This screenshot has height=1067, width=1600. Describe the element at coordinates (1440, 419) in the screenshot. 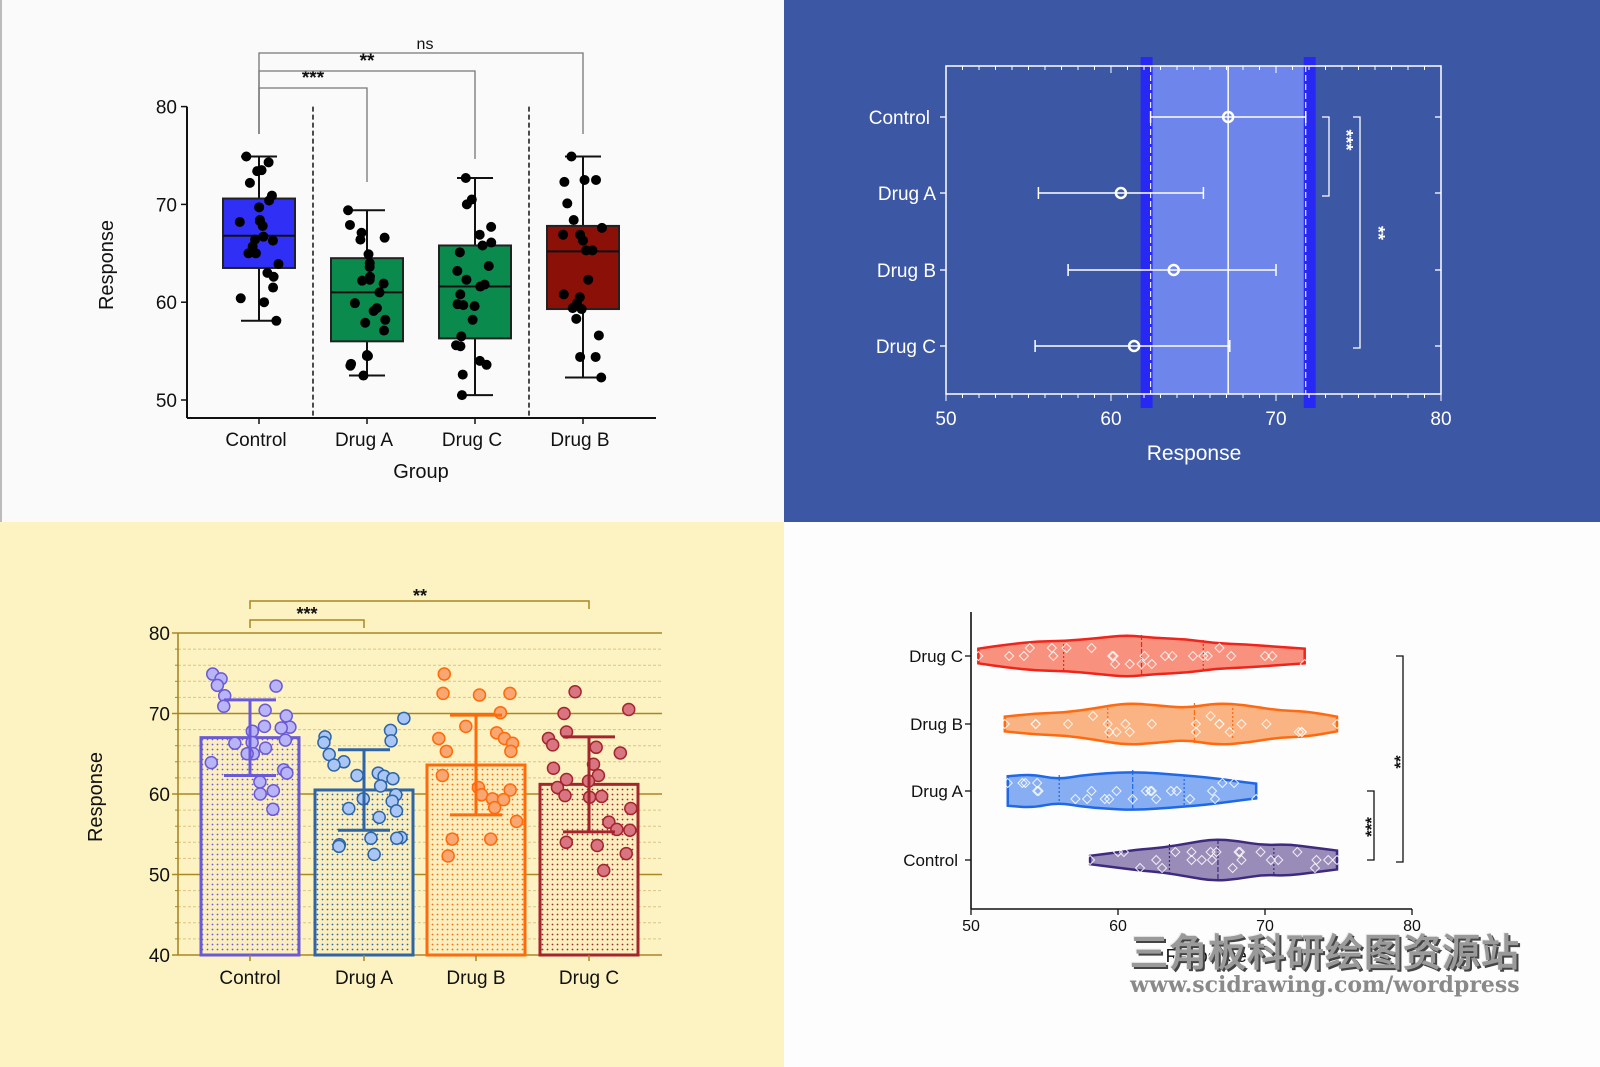

I see `x-tick-label: 80` at that location.